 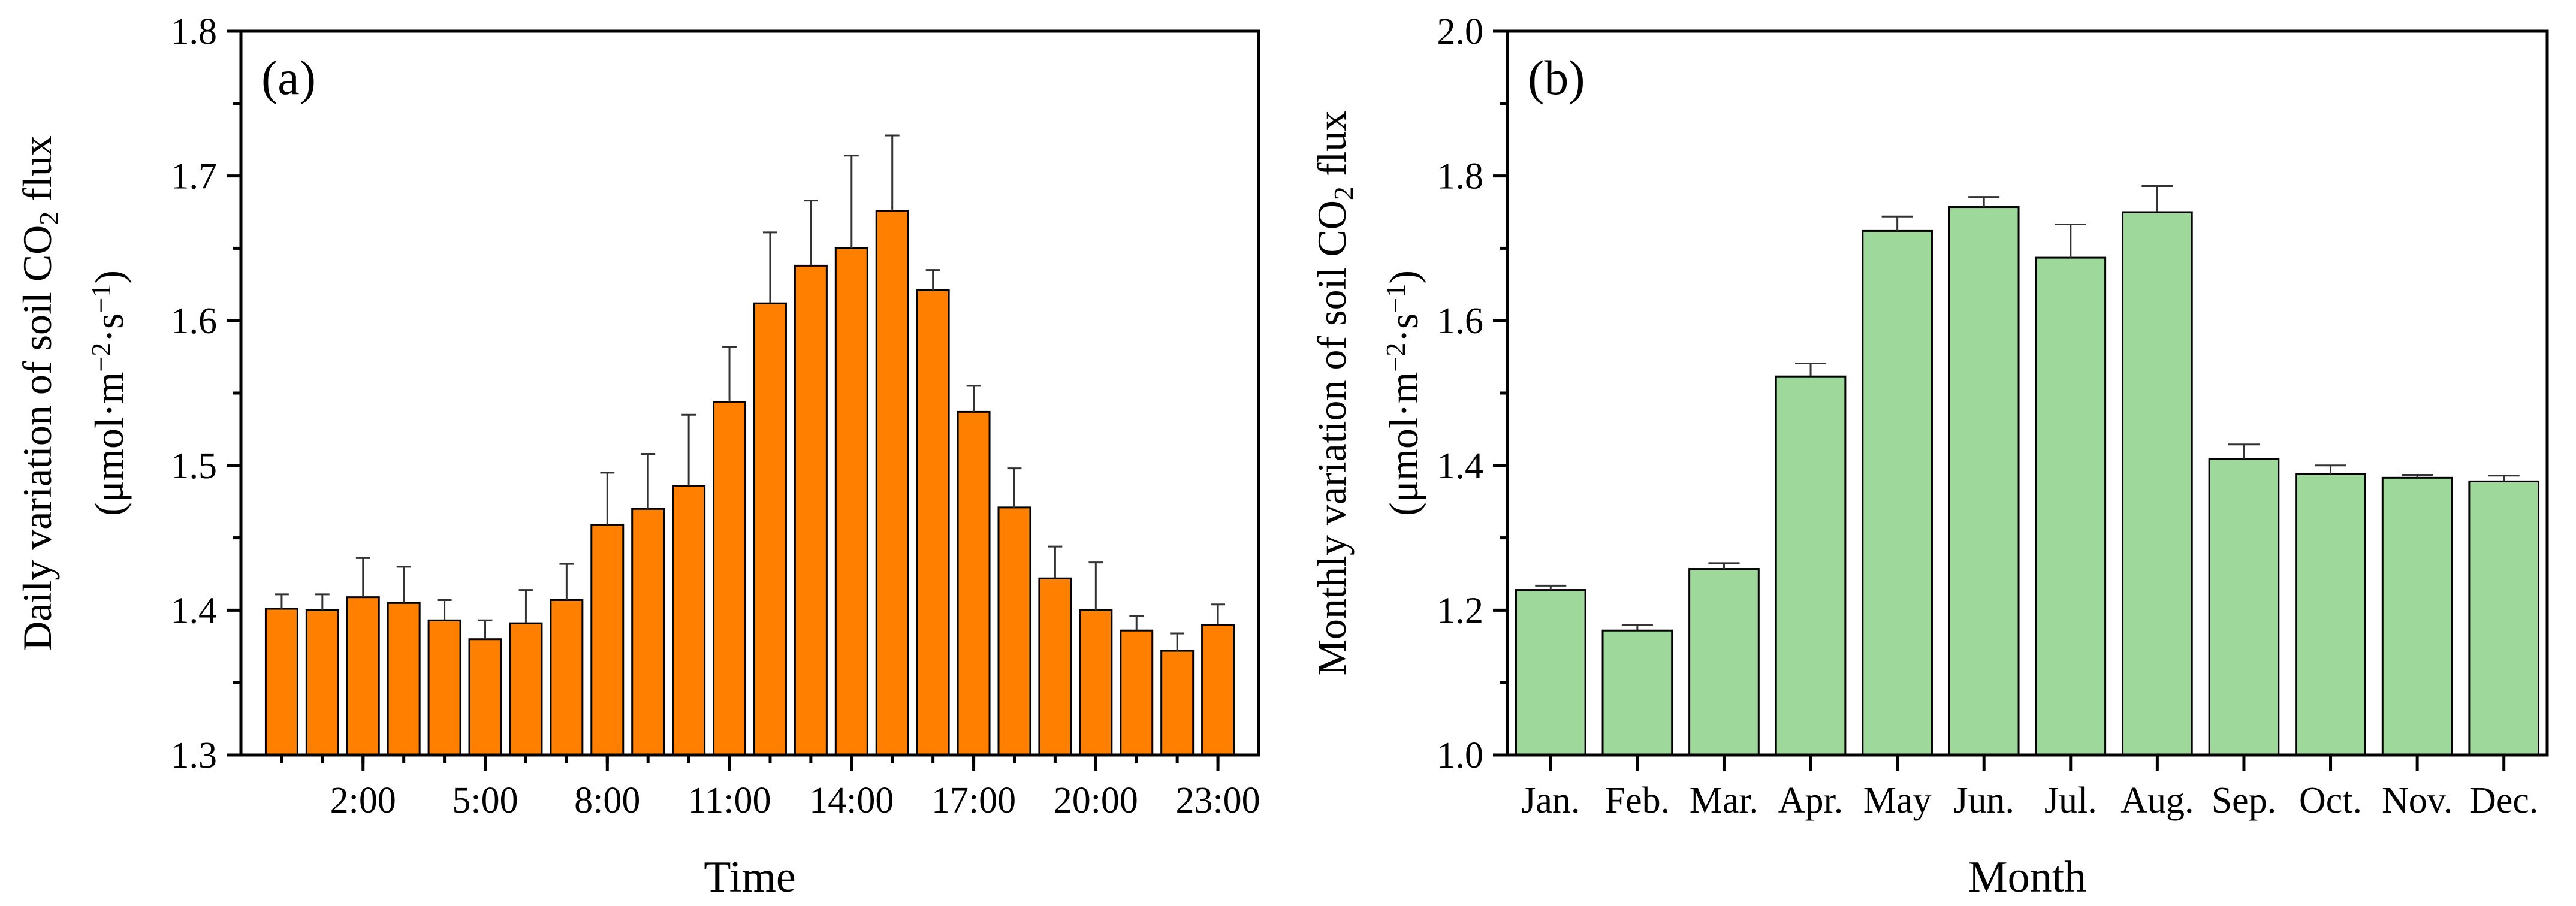 I want to click on error-bar-3:00, so click(x=403, y=584).